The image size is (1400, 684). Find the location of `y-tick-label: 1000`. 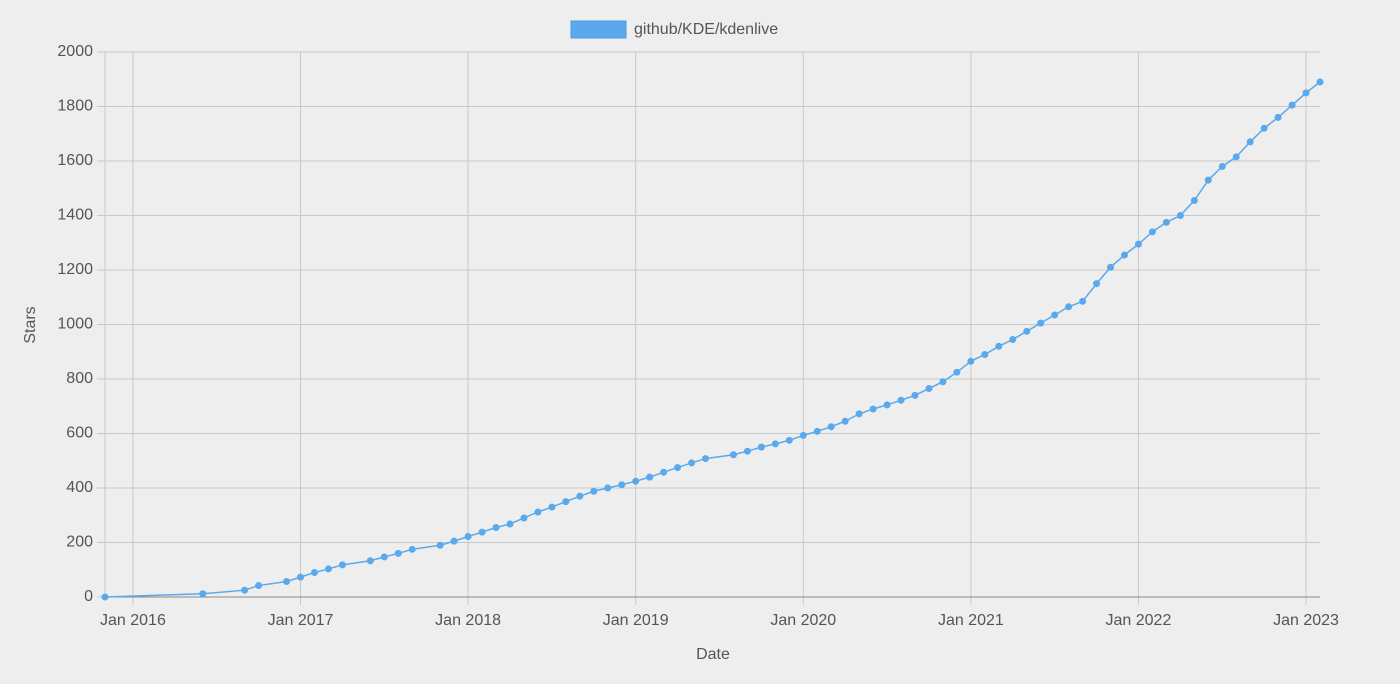

y-tick-label: 1000 is located at coordinates (75, 324).